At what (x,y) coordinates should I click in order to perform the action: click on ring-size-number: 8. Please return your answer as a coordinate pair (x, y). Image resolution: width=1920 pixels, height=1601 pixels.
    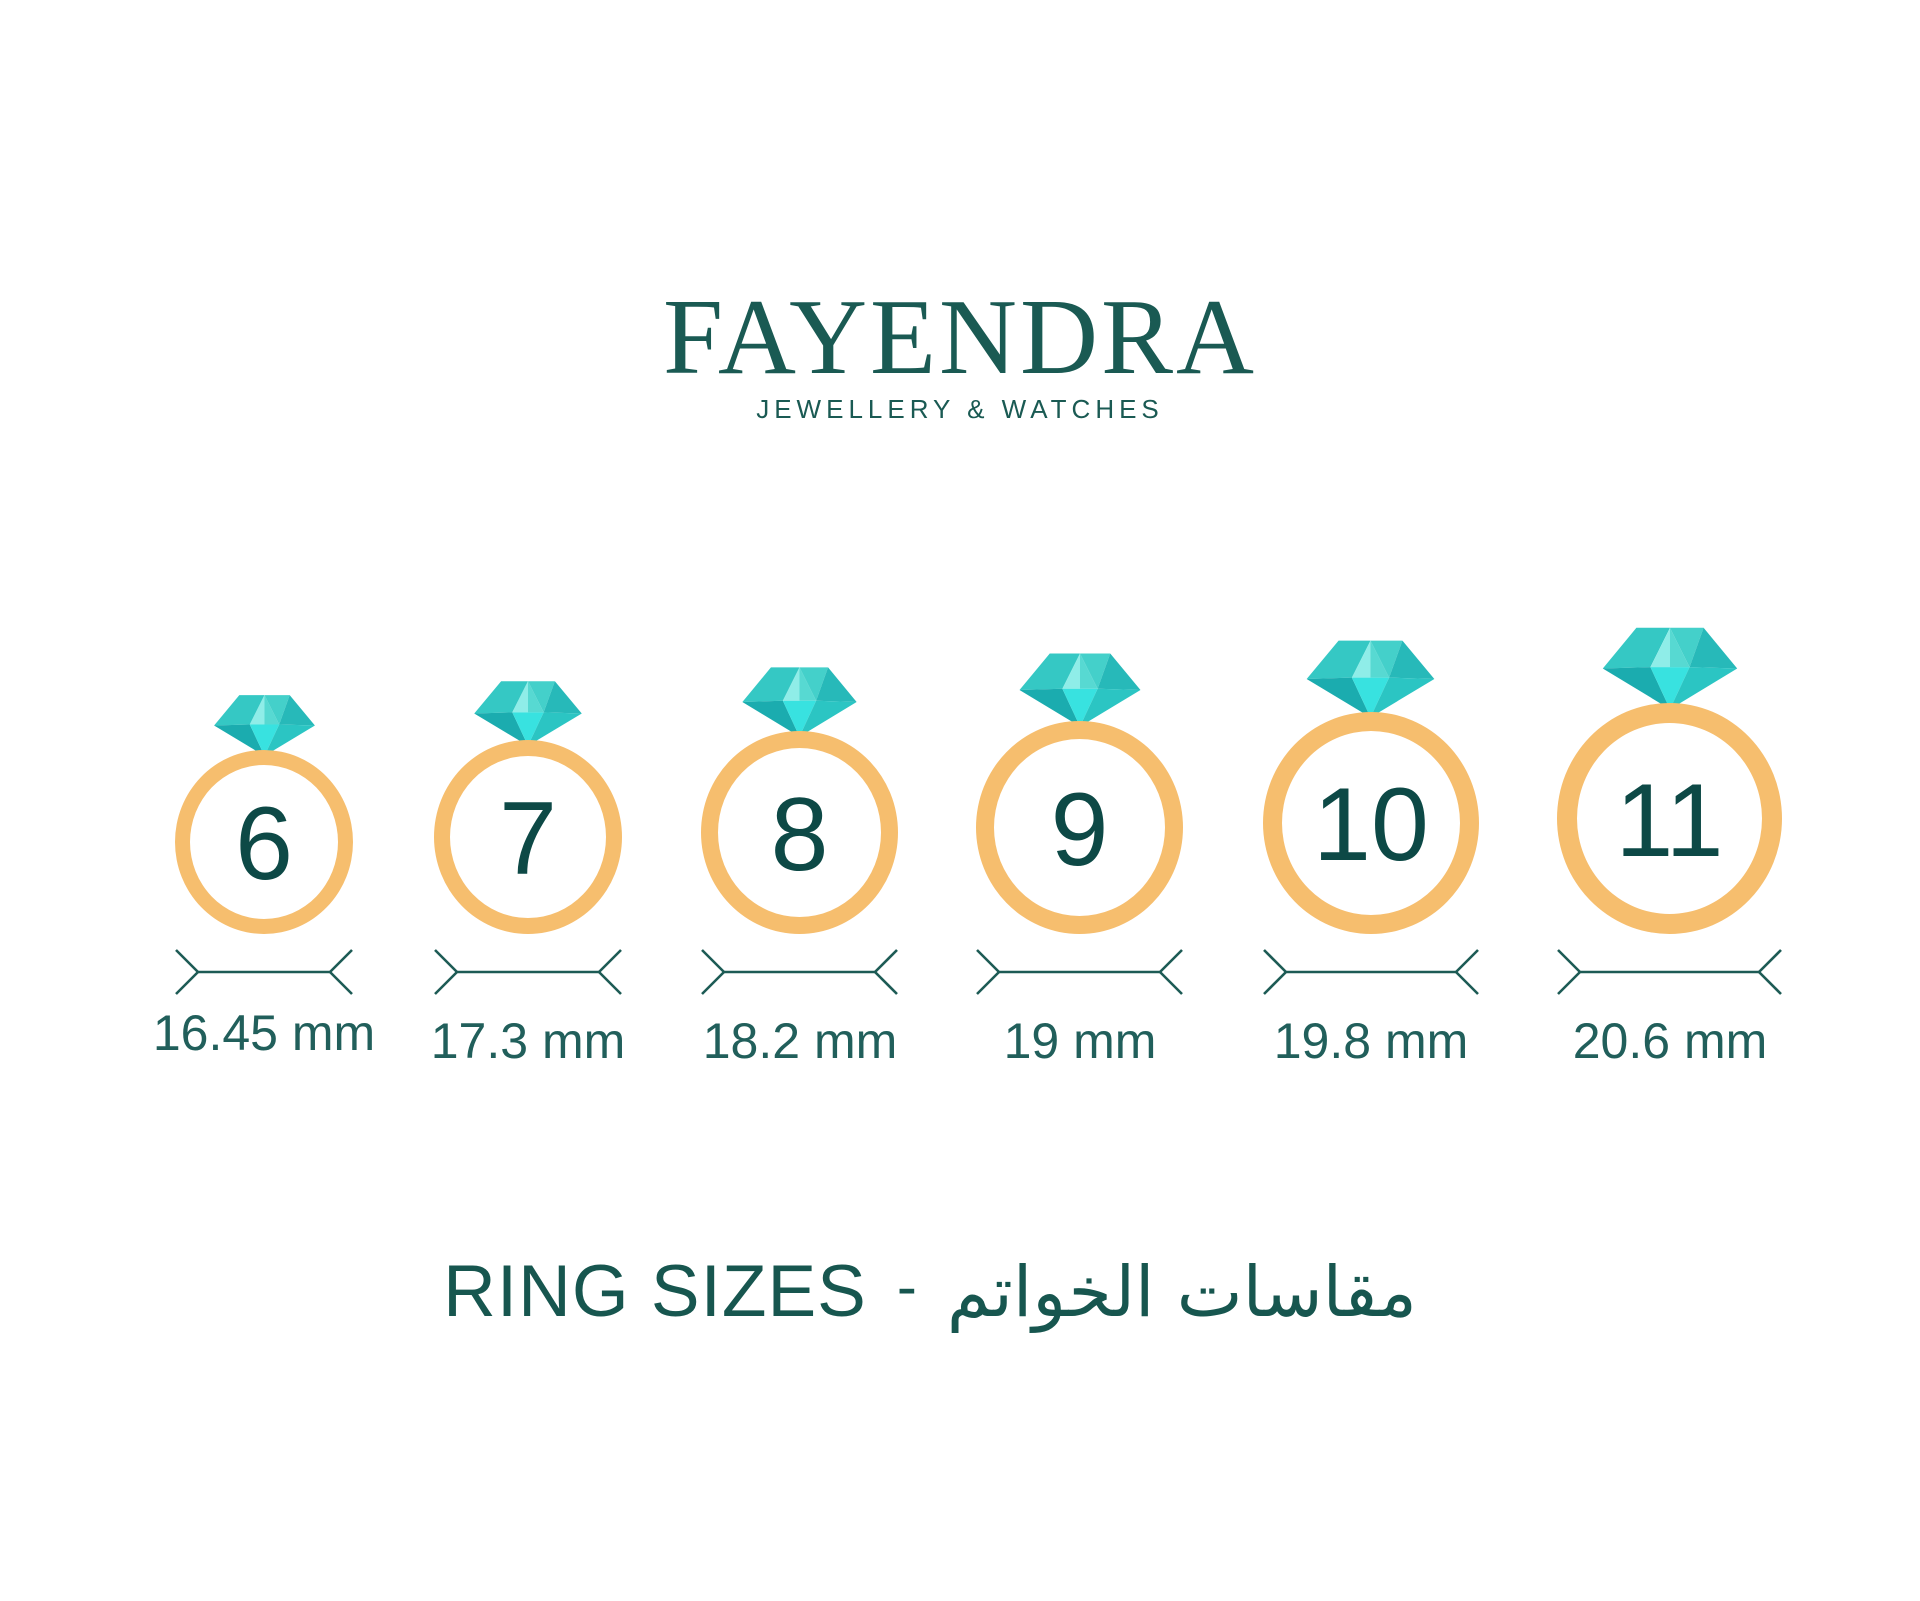
    Looking at the image, I should click on (799, 834).